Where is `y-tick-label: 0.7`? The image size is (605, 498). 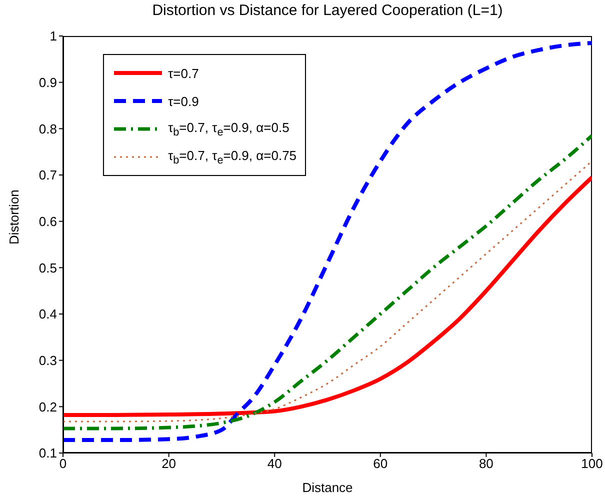 y-tick-label: 0.7 is located at coordinates (47, 175).